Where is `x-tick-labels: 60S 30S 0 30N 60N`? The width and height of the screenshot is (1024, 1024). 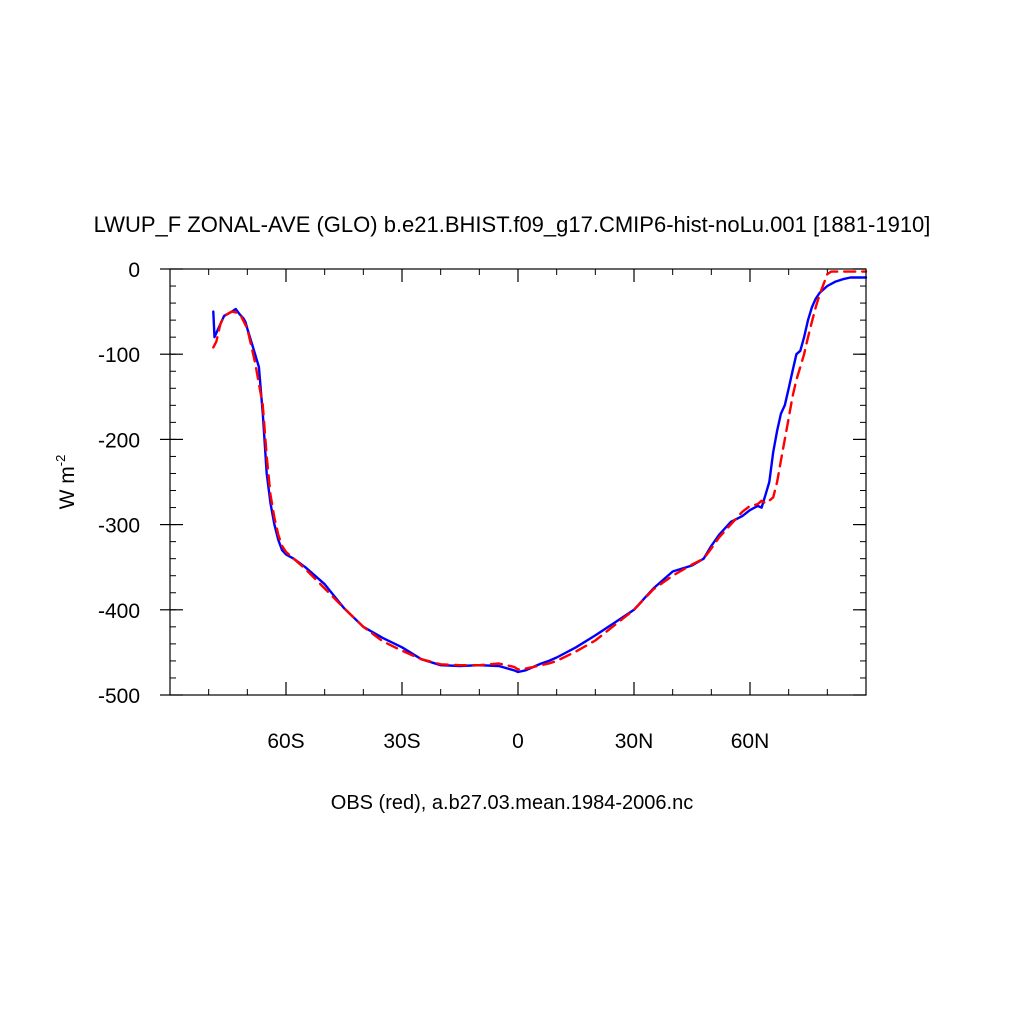
x-tick-labels: 60S 30S 0 30N 60N is located at coordinates (518, 741).